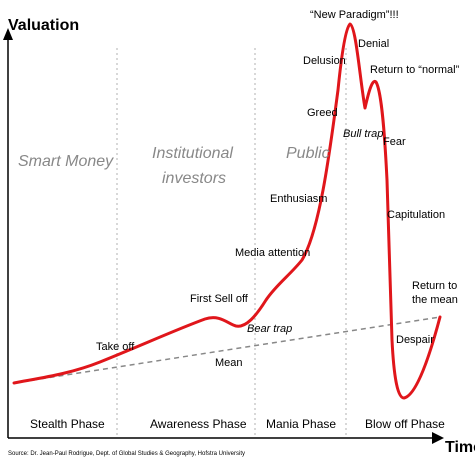 The height and width of the screenshot is (460, 475). What do you see at coordinates (415, 340) in the screenshot?
I see `label-despair: Despair` at bounding box center [415, 340].